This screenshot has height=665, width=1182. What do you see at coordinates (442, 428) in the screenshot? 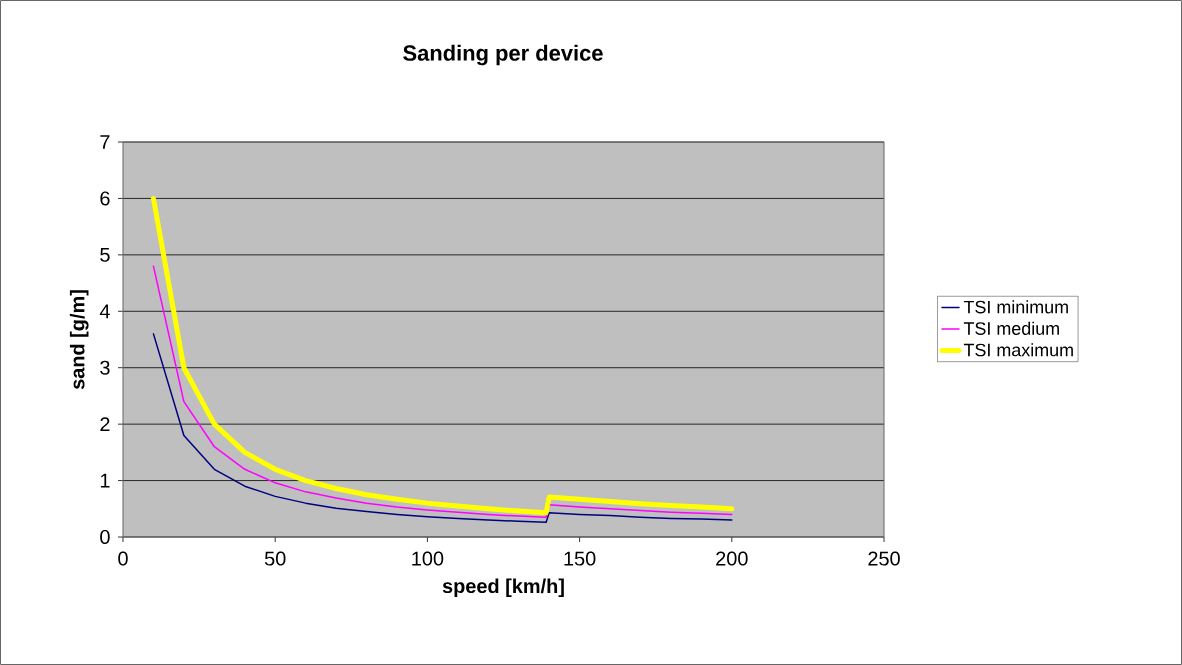
I see `line-series` at bounding box center [442, 428].